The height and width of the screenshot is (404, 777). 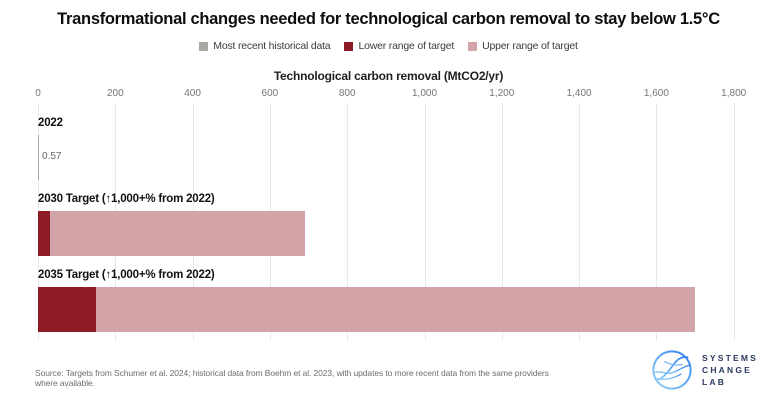 I want to click on x-tick-label: 0, so click(x=38, y=93).